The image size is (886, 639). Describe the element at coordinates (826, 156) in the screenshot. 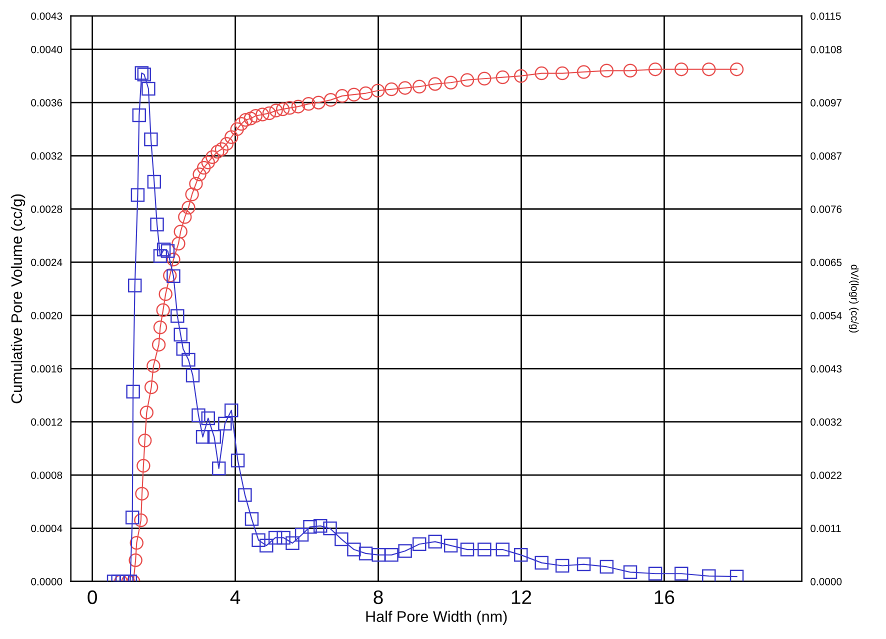

I see `y2-tick-label: 0.0087` at that location.